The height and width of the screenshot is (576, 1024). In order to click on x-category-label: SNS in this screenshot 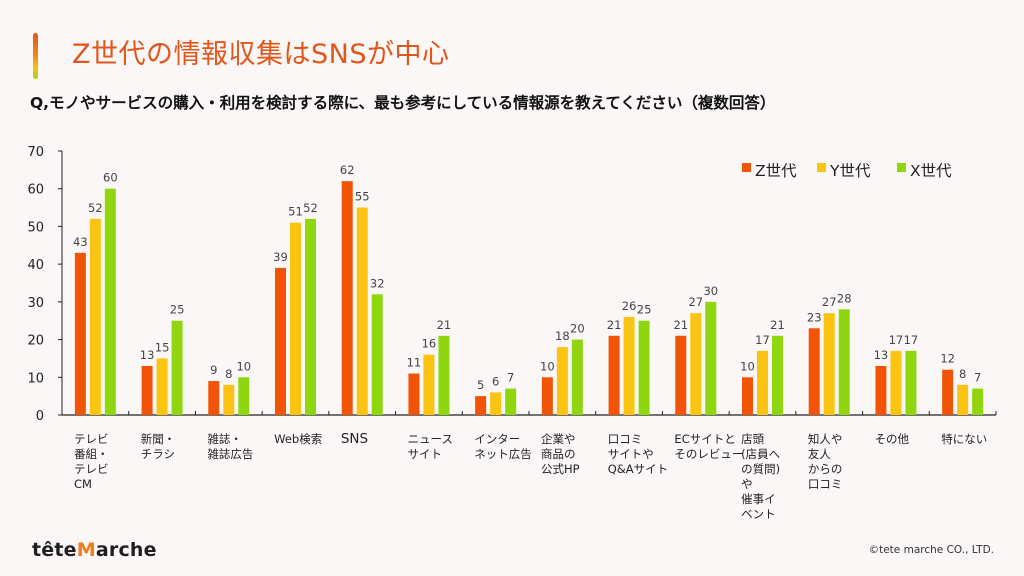, I will do `click(354, 439)`.